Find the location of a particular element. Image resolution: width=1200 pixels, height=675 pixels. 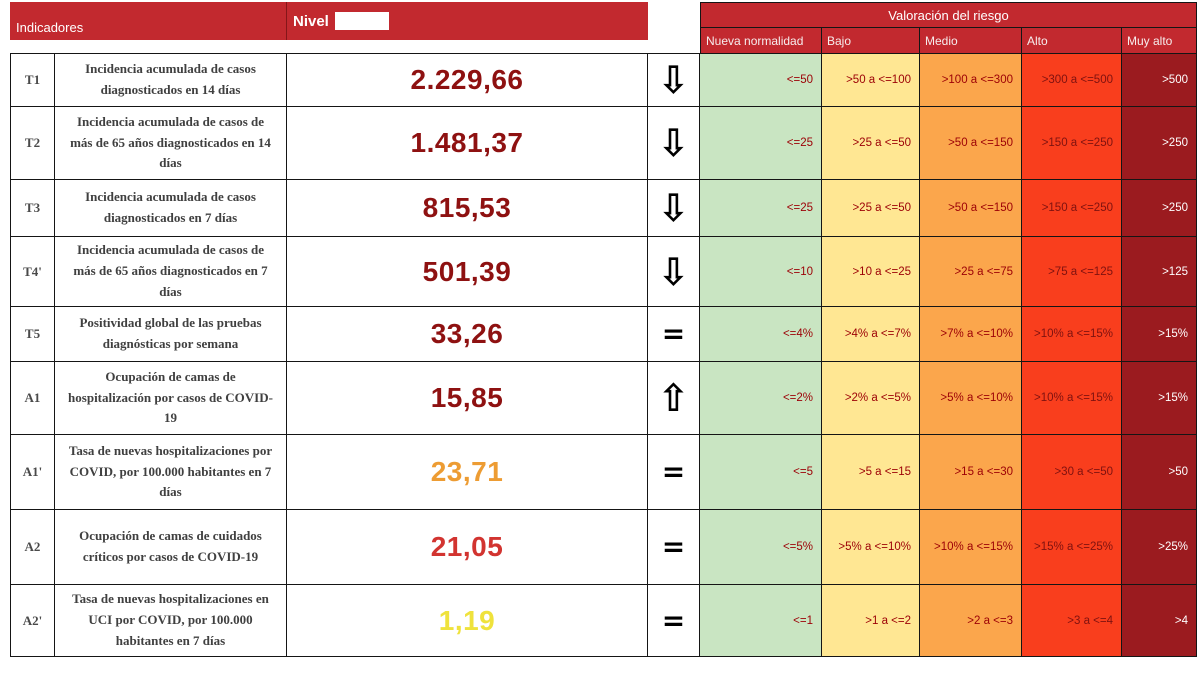

risk-cell-alto: >300 a <=500 is located at coordinates (1072, 80).